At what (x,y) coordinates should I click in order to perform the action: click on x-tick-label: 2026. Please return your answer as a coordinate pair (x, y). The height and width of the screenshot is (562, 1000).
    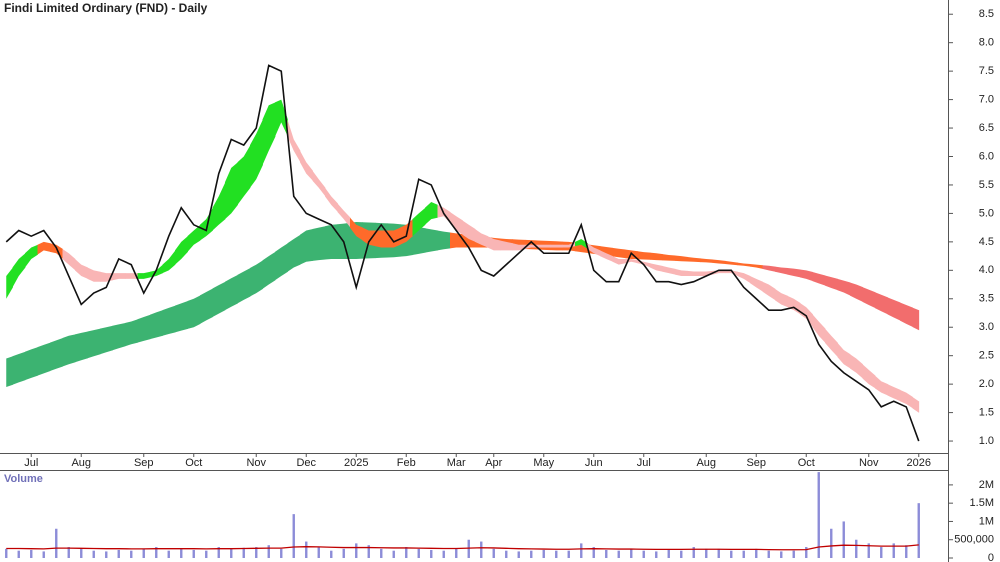
    Looking at the image, I should click on (919, 463).